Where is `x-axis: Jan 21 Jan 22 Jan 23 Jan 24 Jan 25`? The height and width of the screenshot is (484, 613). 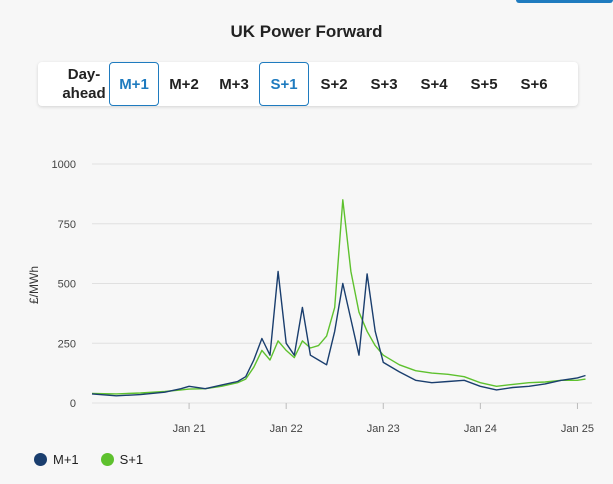 x-axis: Jan 21 Jan 22 Jan 23 Jan 24 Jan 25 is located at coordinates (383, 419).